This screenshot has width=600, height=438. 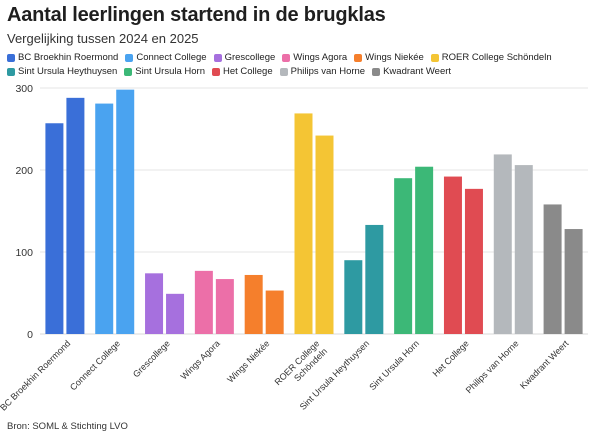 I want to click on y-tick-label: 100, so click(x=24, y=253).